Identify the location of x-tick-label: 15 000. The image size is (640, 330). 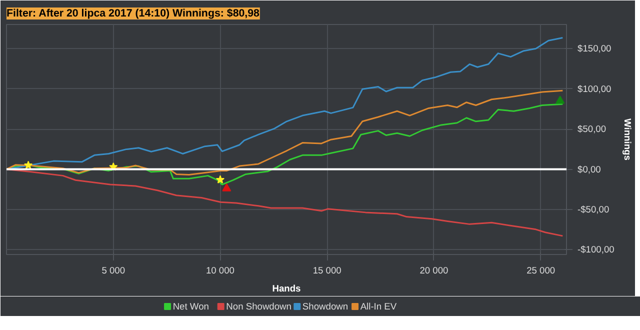
(327, 271).